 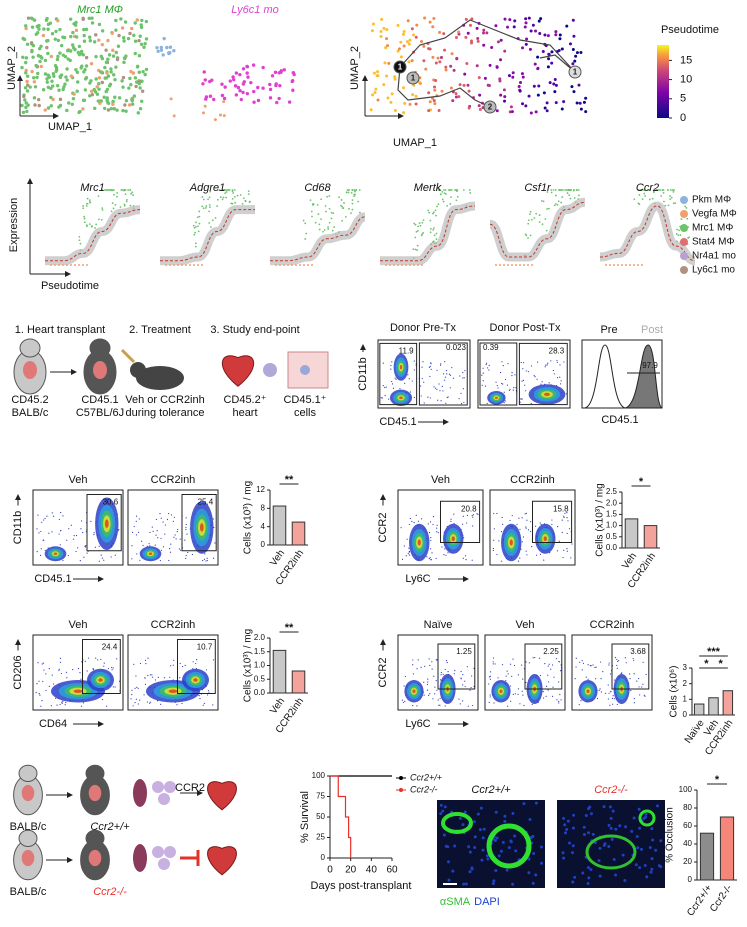 What do you see at coordinates (351, 870) in the screenshot?
I see `x-tick-label: 20` at bounding box center [351, 870].